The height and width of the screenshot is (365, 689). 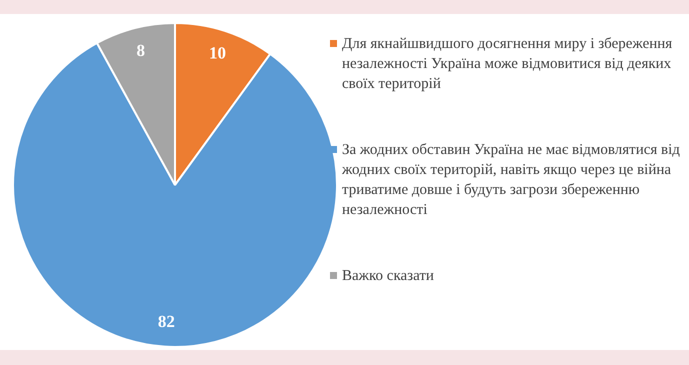 What do you see at coordinates (507, 64) in the screenshot?
I see `legend-label: Для якнайшвидшого досягнення миру і збереження незалежності Україна може відмовитися від деяких своїх територій` at bounding box center [507, 64].